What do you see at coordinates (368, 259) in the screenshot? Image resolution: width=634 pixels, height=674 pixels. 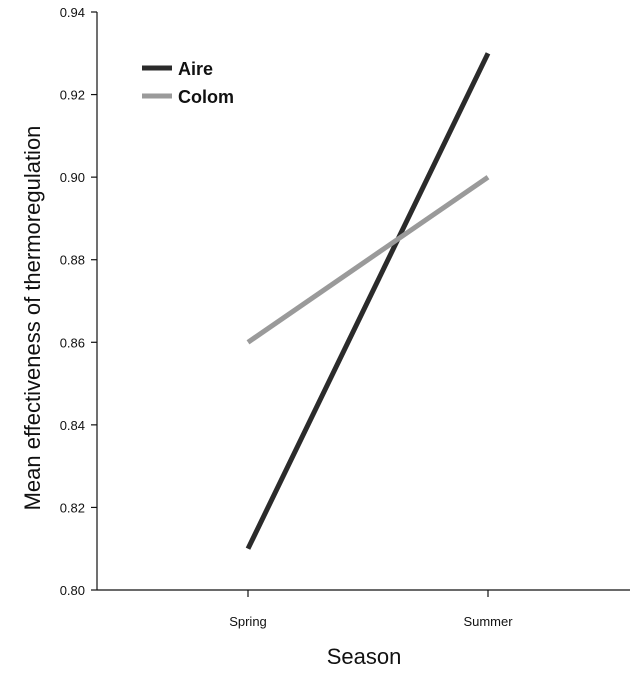 I see `series-line-colom` at bounding box center [368, 259].